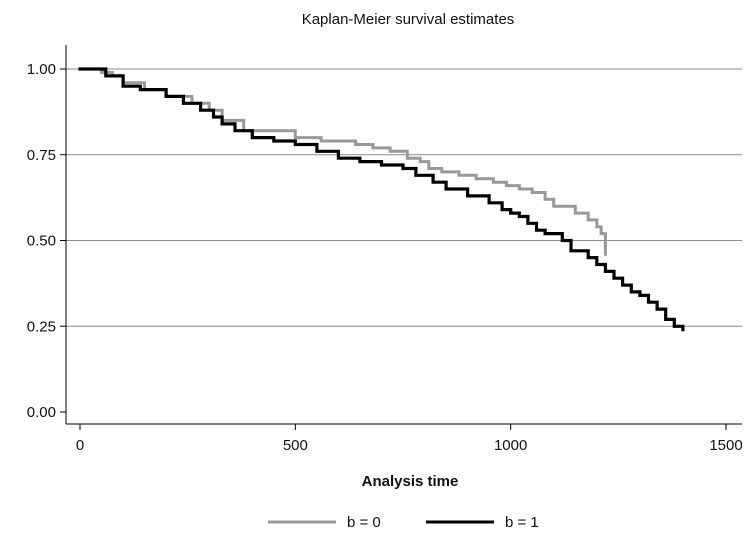 The image size is (745, 535). What do you see at coordinates (409, 439) in the screenshot?
I see `x-axis-ticks: 0 500 1000 1500` at bounding box center [409, 439].